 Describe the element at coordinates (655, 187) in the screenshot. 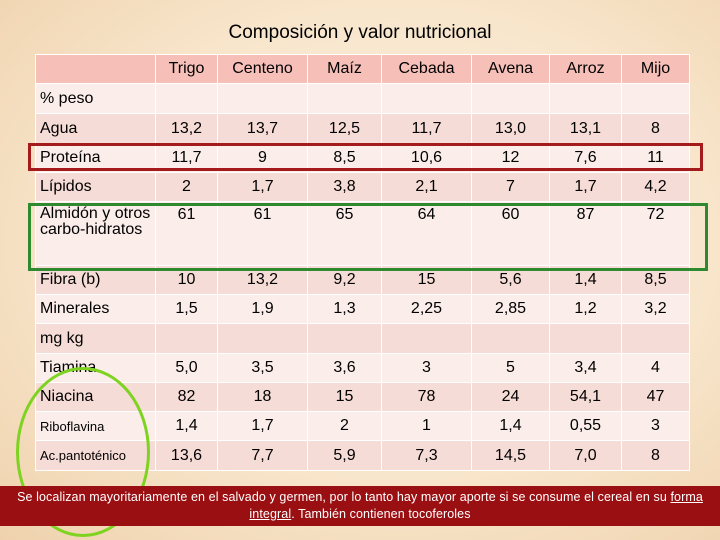

I see `cell: 4,2` at that location.